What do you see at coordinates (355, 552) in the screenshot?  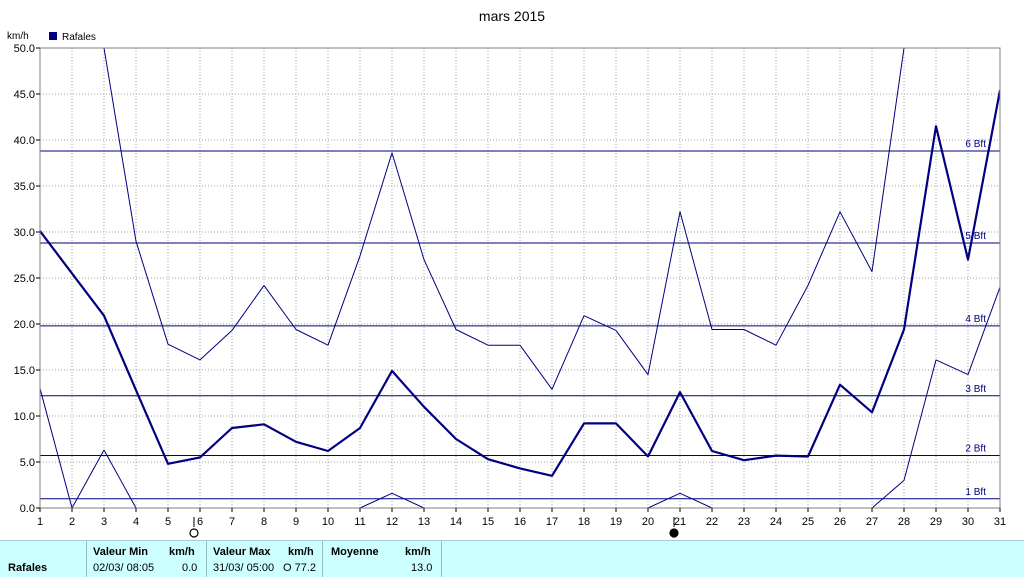 I see `avg-header: Moyenne` at bounding box center [355, 552].